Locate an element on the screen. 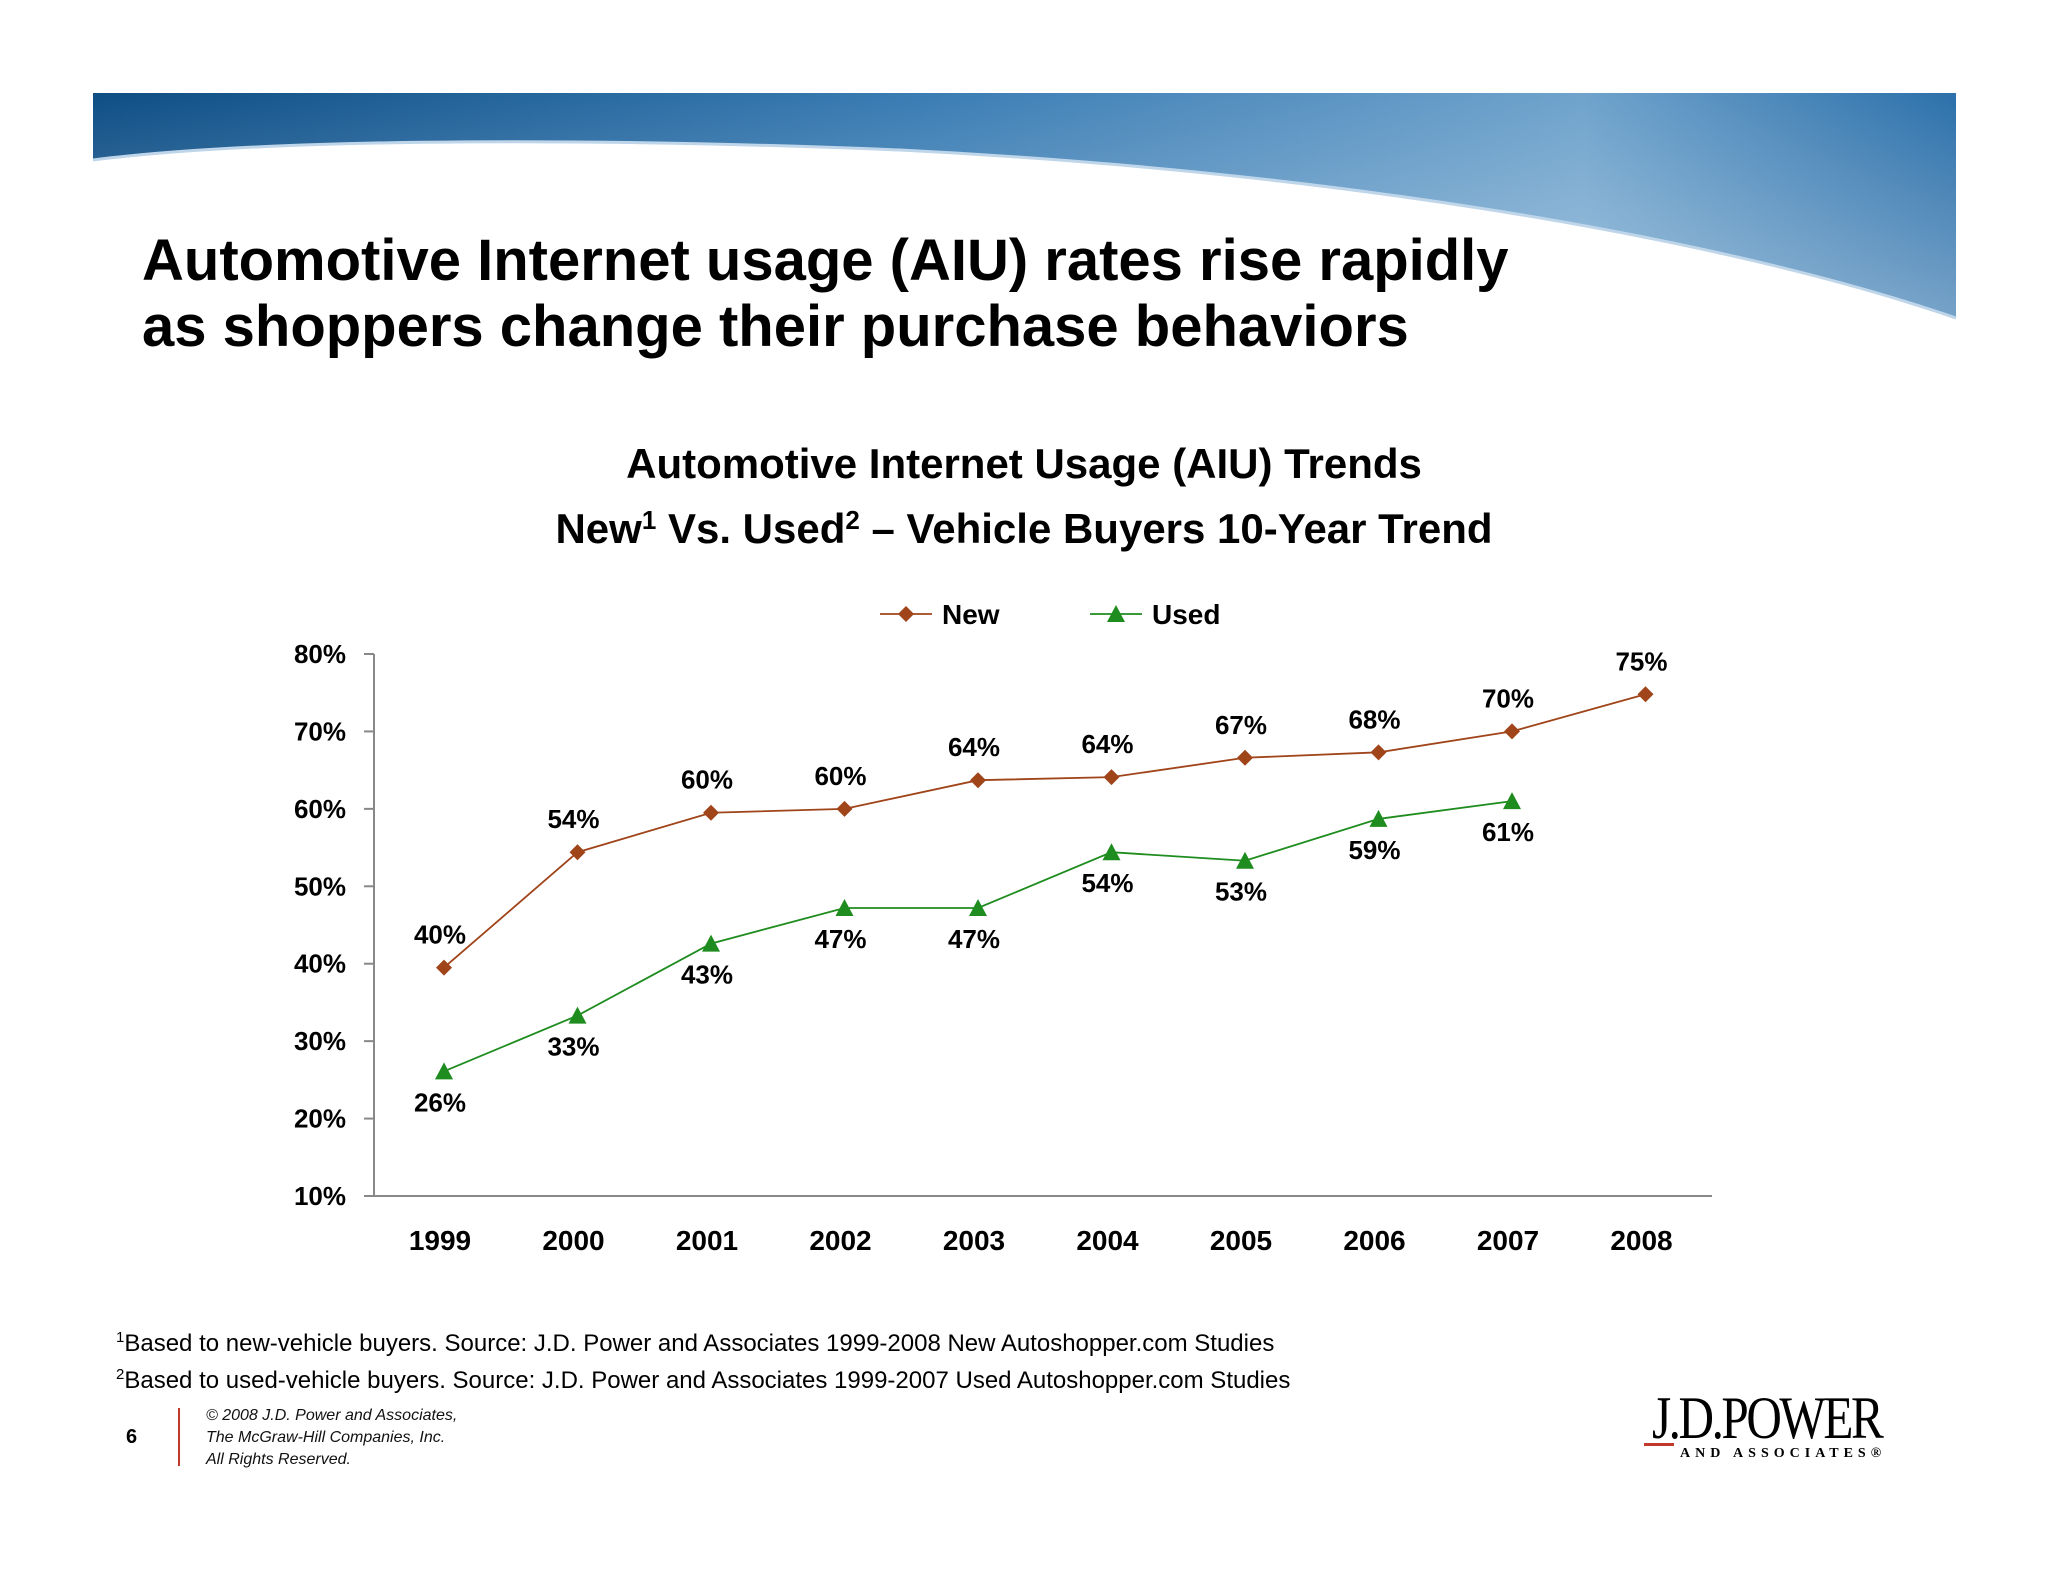 The image size is (2048, 1582). footnote-1-marker: 1 is located at coordinates (120, 1337).